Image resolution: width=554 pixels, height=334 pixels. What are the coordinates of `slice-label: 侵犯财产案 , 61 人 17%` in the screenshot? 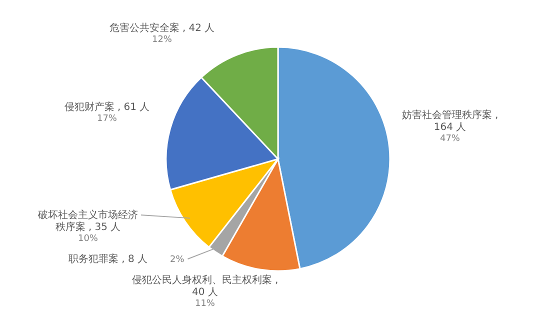 It's located at (107, 112).